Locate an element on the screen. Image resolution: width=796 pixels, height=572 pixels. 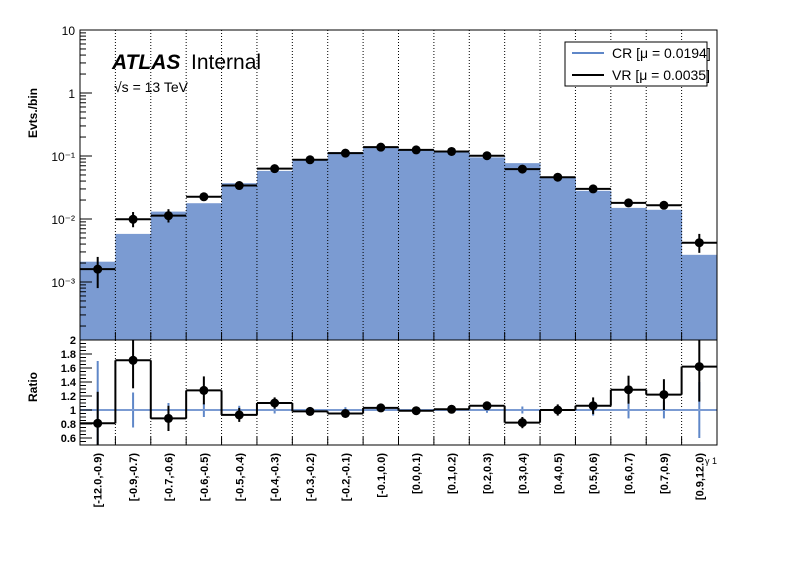
x-category-label: [-0.1,0.0) is located at coordinates (382, 475).